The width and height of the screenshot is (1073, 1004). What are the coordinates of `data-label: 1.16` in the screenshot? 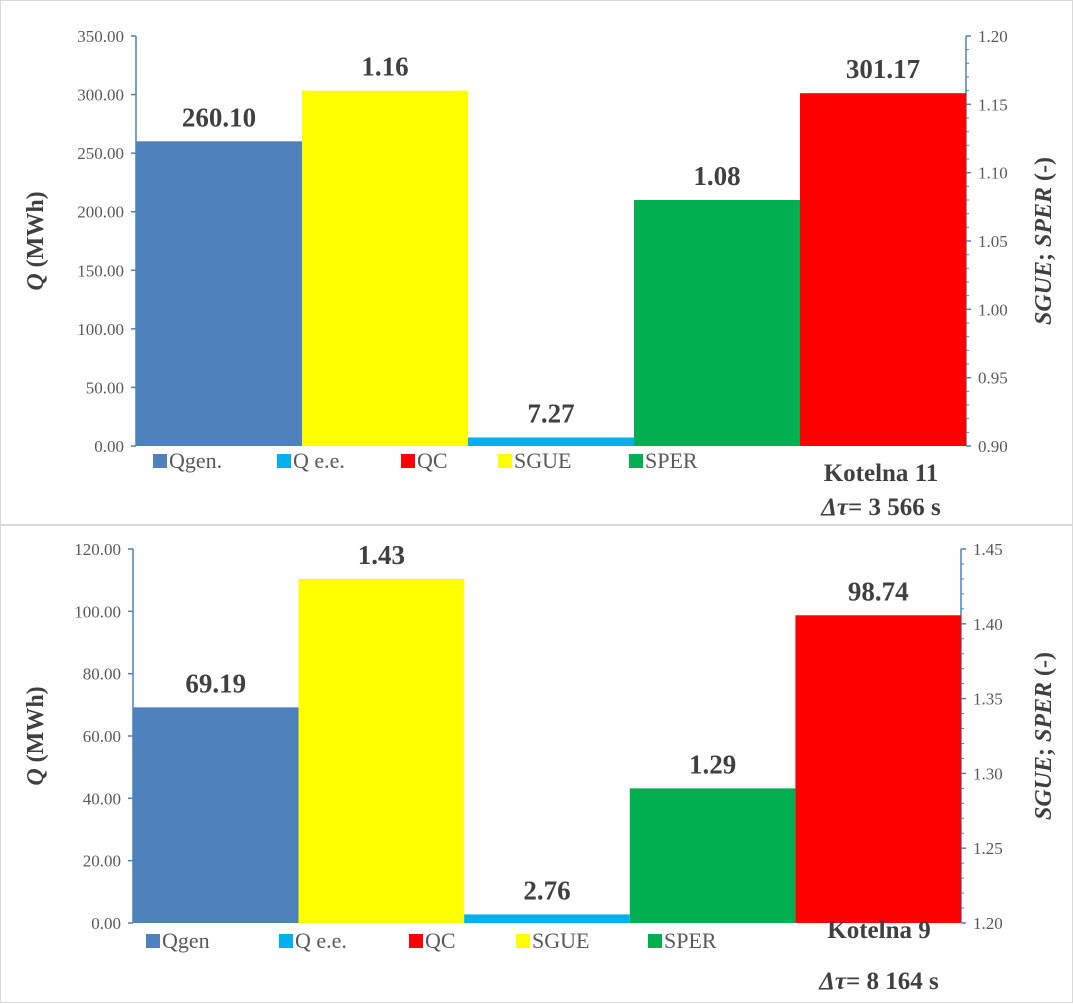 It's located at (384, 67).